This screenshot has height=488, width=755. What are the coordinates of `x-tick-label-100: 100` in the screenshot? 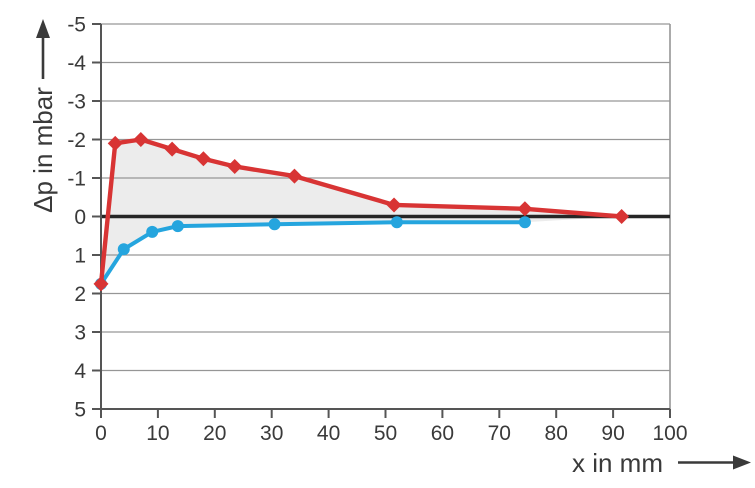 It's located at (669, 433).